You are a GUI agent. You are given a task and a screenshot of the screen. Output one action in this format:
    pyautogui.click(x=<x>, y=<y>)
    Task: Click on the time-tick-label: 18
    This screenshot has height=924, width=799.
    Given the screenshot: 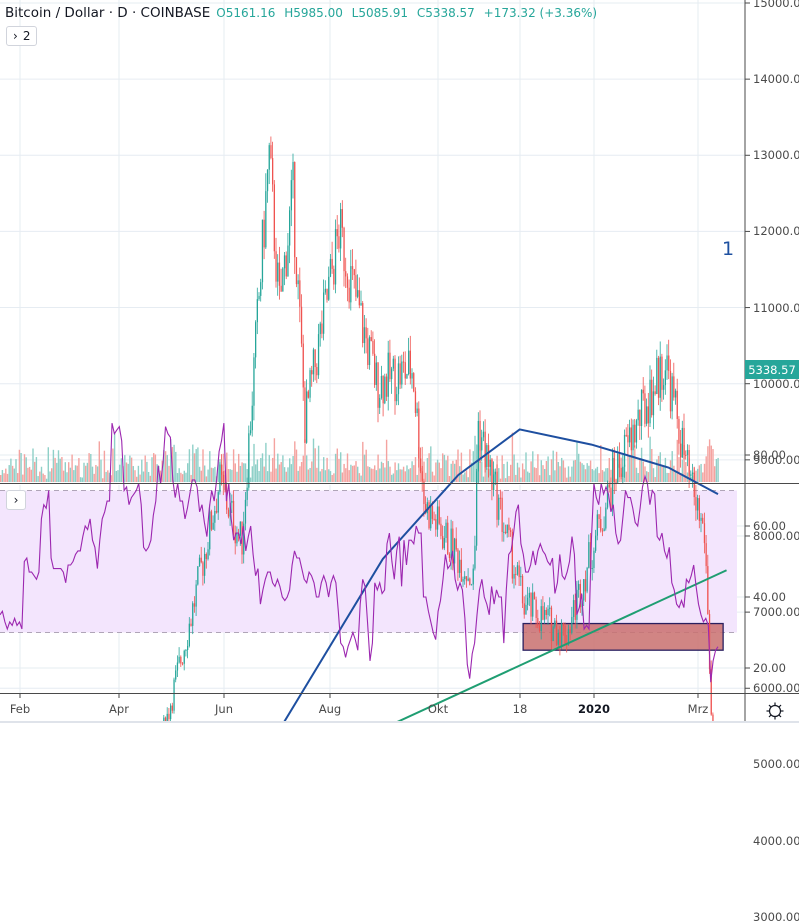 What is the action you would take?
    pyautogui.click(x=520, y=709)
    